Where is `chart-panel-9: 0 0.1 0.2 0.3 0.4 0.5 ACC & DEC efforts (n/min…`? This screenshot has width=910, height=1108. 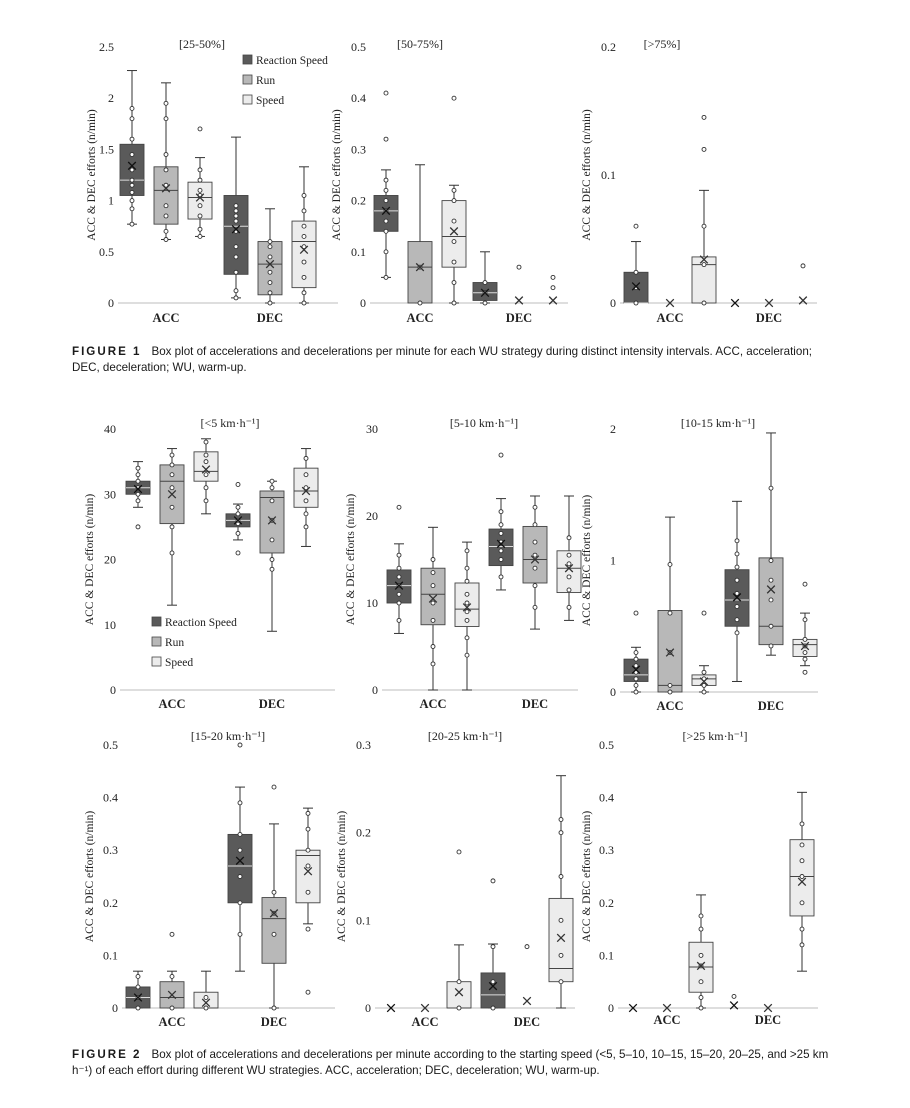
chart-panel-9: 0 0.1 0.2 0.3 0.4 0.5 ACC & DEC efforts (n/min… is located at coordinates (699, 878).